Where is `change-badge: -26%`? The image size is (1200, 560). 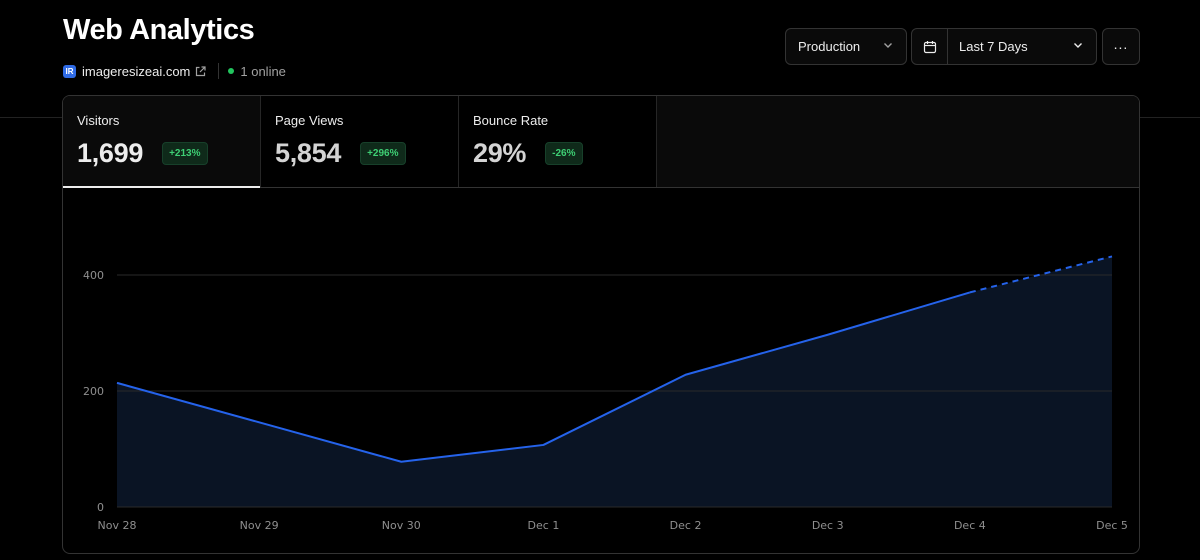 change-badge: -26% is located at coordinates (564, 153).